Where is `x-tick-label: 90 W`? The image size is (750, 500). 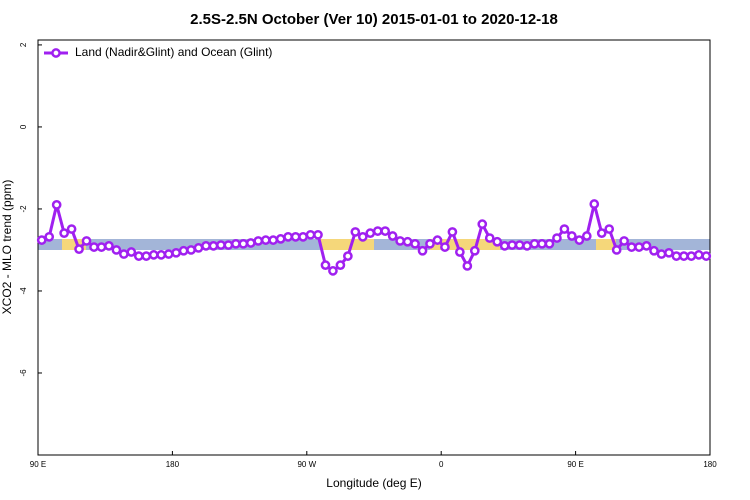 x-tick-label: 90 W is located at coordinates (306, 464).